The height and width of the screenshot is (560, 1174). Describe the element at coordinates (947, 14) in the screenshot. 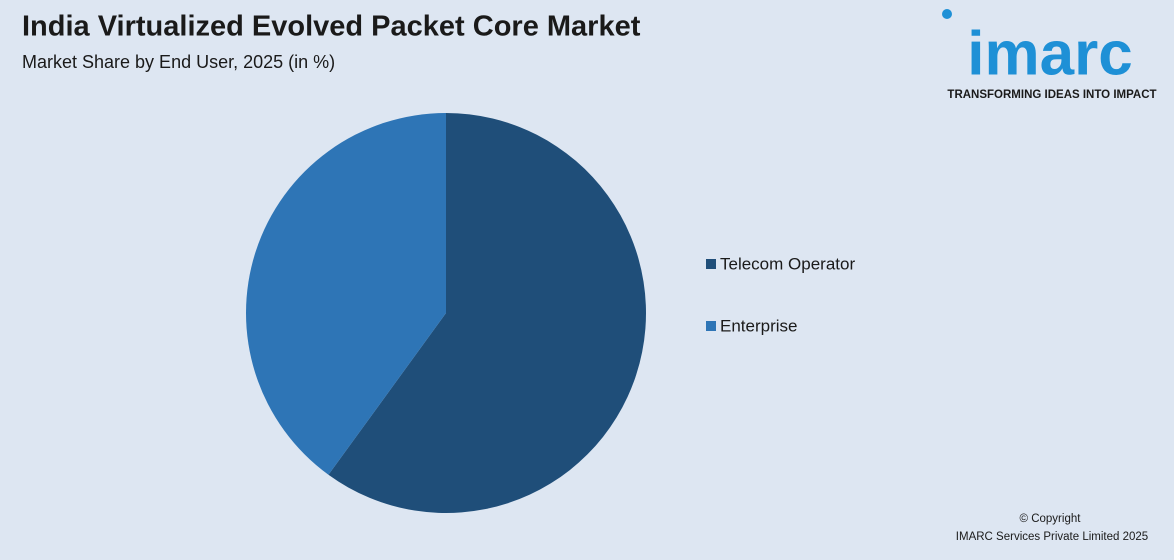

I see `logo-dot` at that location.